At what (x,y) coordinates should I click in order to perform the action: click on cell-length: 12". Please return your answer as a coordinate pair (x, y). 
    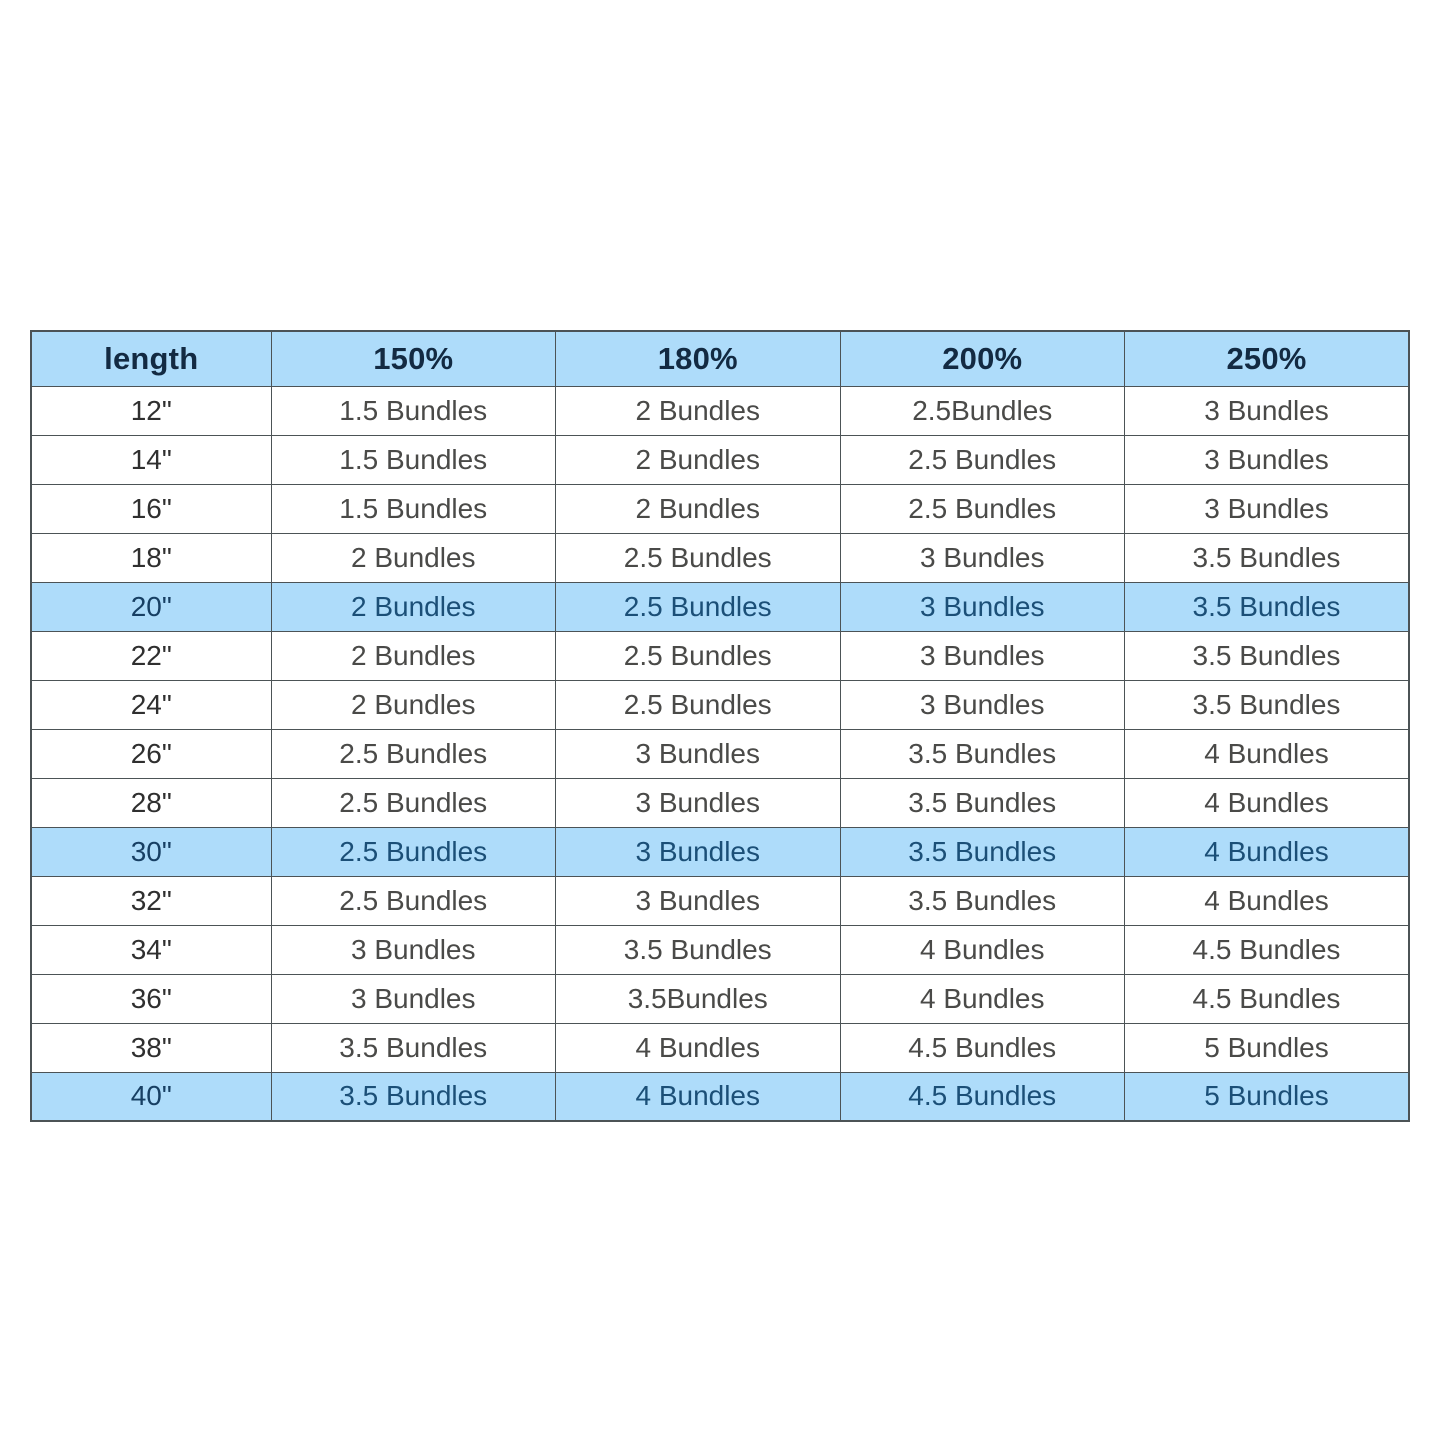
    Looking at the image, I should click on (151, 410).